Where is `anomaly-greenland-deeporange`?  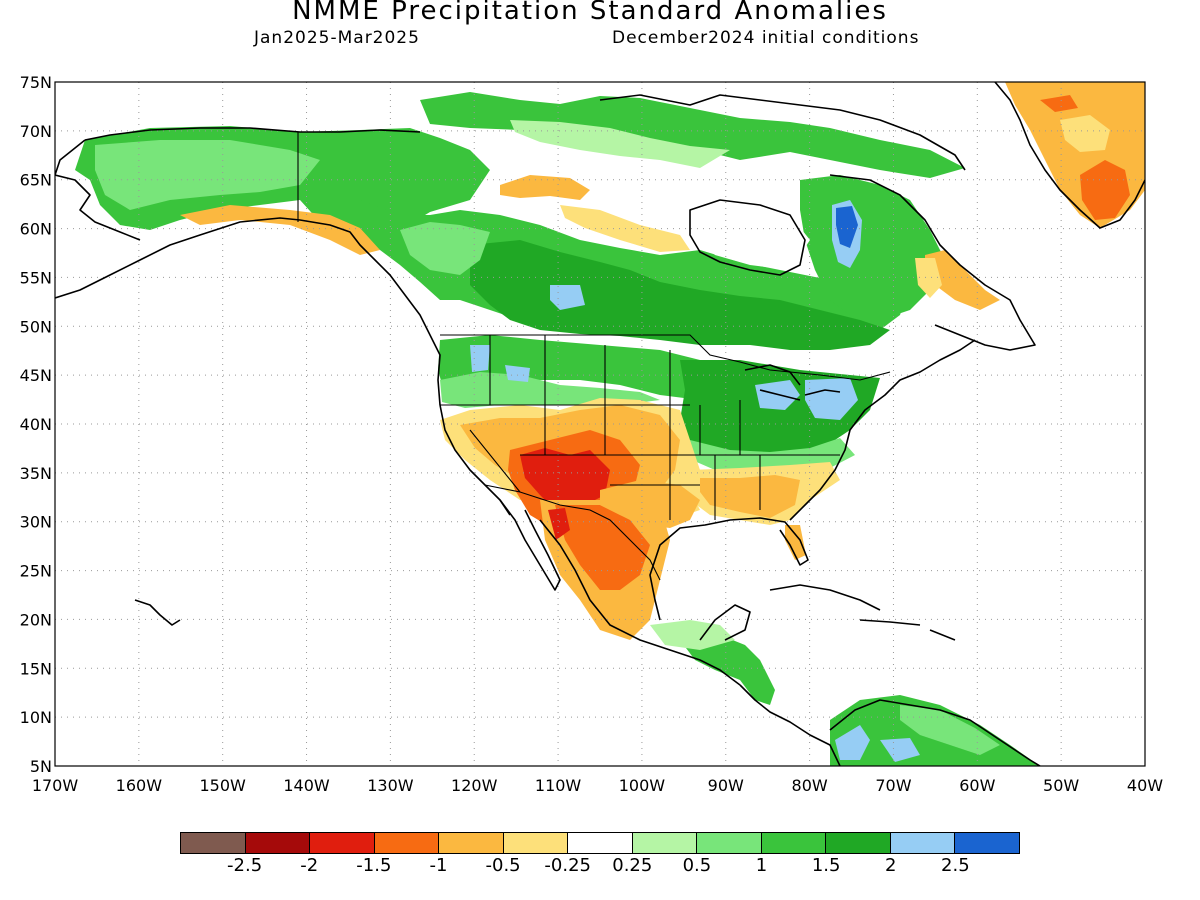
anomaly-greenland-deeporange is located at coordinates (1105, 190).